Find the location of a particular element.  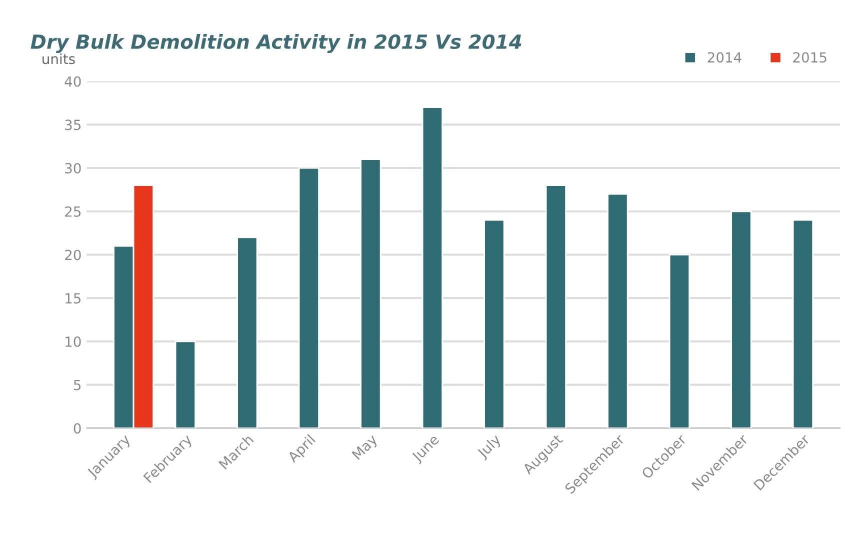

y-axis-title: units is located at coordinates (58, 58).